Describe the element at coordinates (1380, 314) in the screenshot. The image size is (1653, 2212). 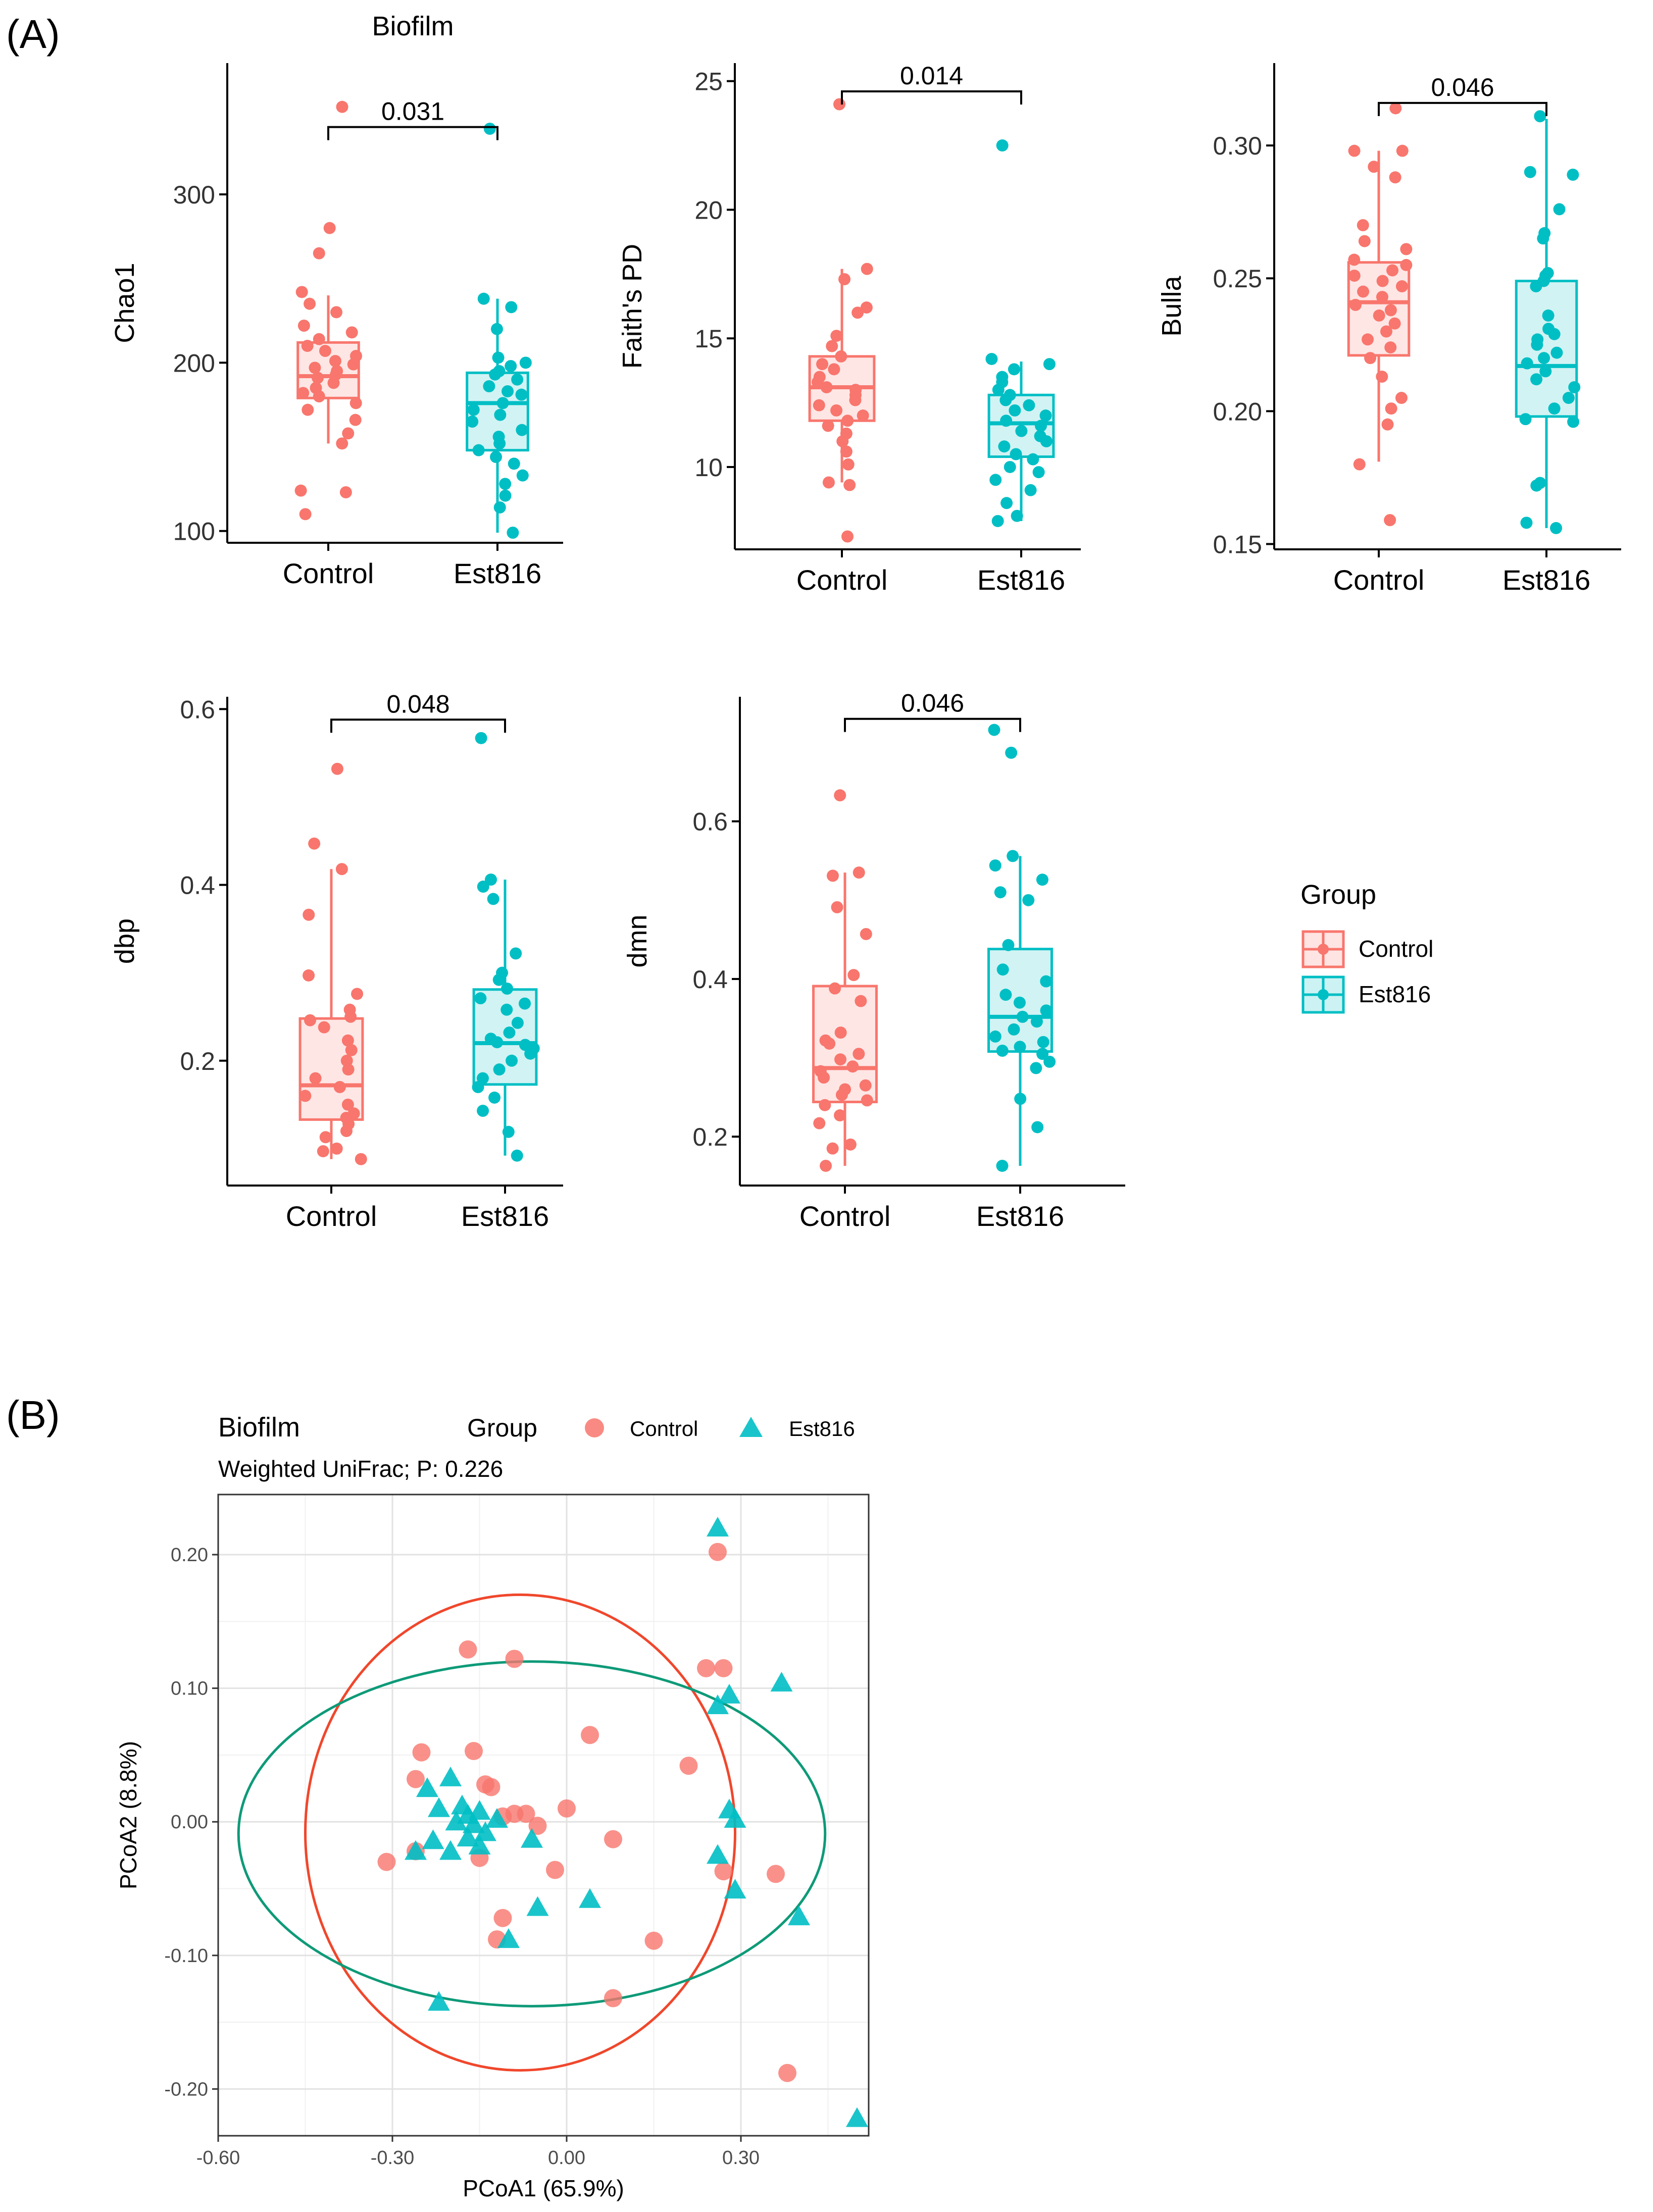
I see `bulla-box-control` at that location.